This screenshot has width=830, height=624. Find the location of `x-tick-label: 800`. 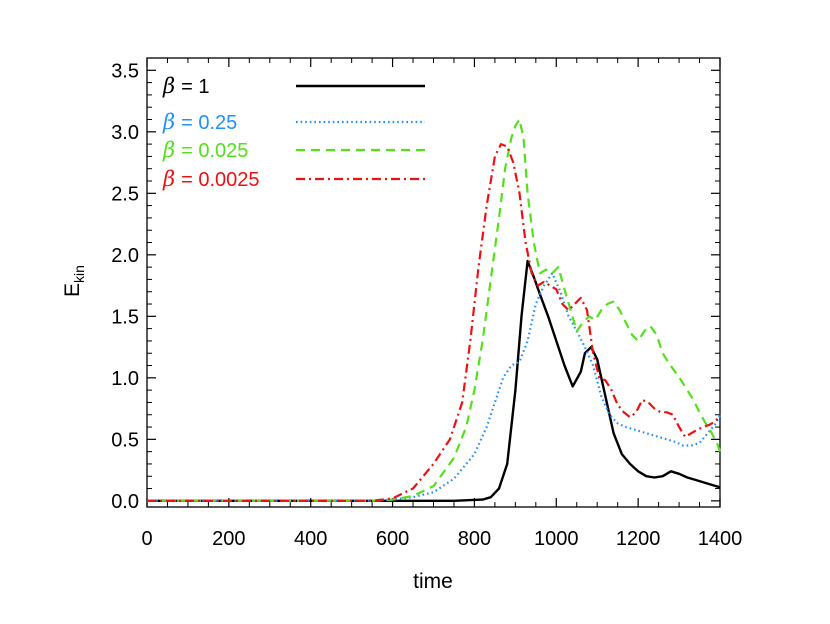

x-tick-label: 800 is located at coordinates (474, 539).